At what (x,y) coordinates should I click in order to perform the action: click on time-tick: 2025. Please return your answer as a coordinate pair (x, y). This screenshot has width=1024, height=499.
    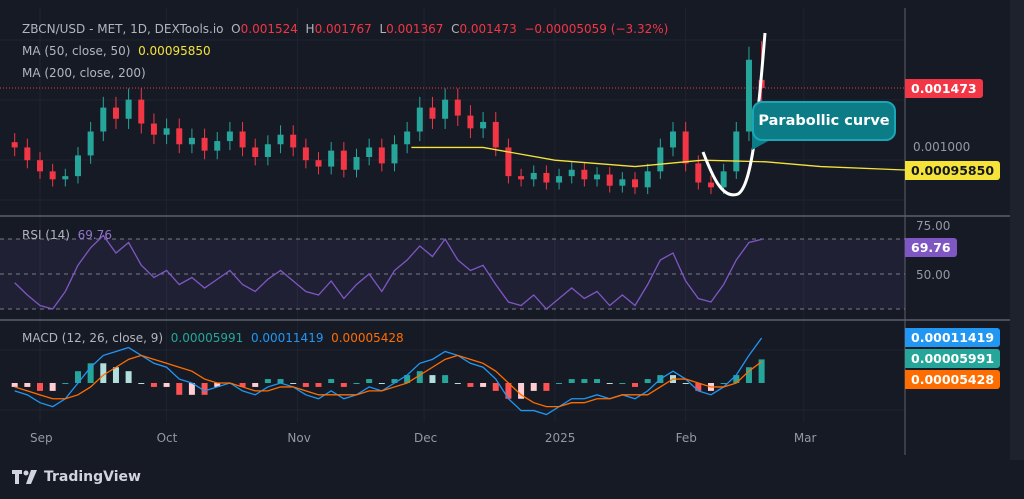
    Looking at the image, I should click on (560, 438).